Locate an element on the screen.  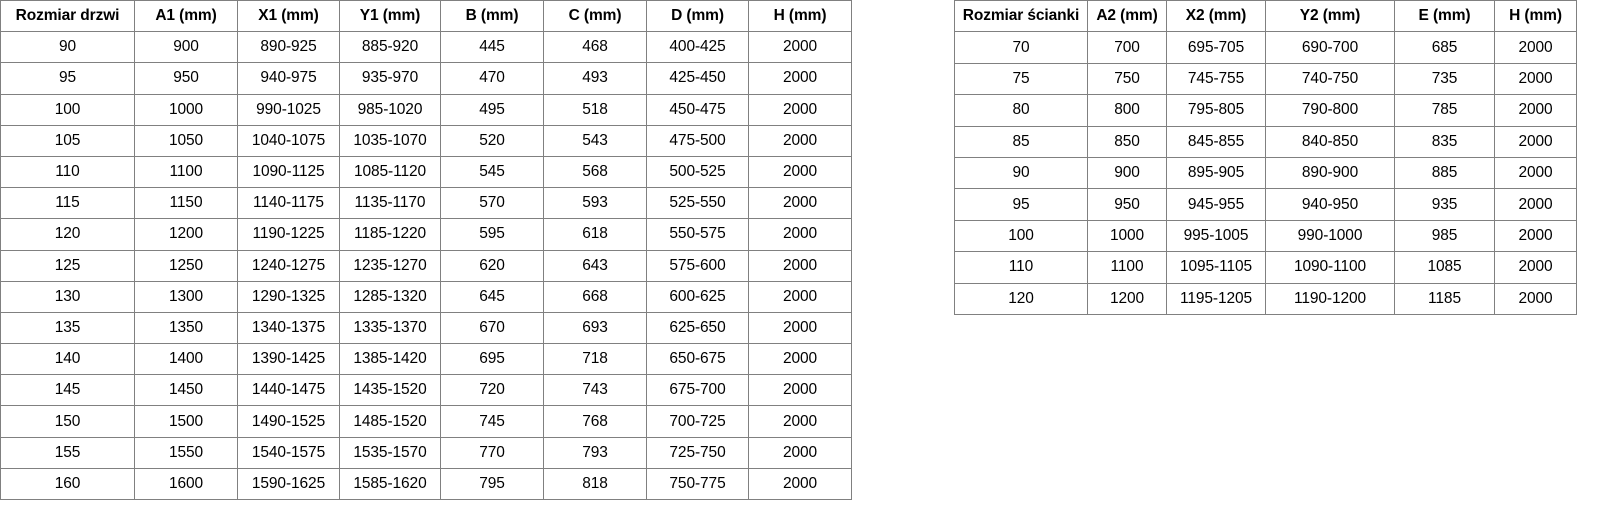
cell-w4-5: 2000 is located at coordinates (1535, 173).